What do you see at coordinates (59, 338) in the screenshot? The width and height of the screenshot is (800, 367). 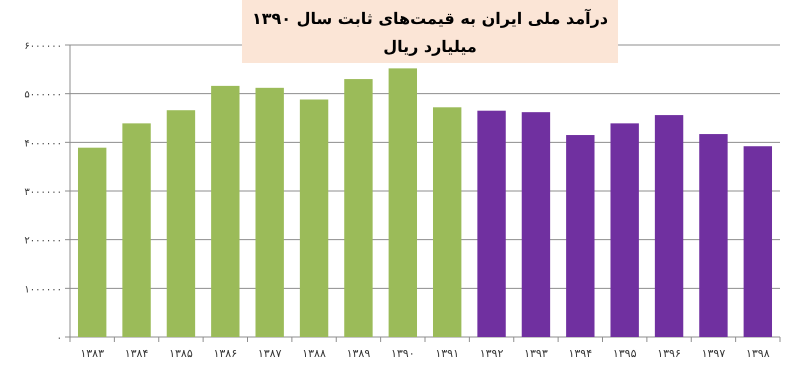 I see `y-tick-label: ۰` at bounding box center [59, 338].